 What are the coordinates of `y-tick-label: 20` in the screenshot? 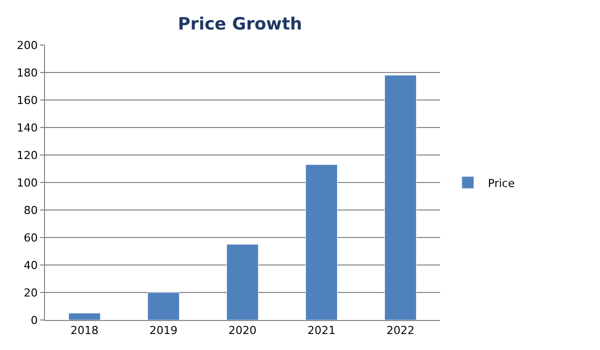 It's located at (31, 293).